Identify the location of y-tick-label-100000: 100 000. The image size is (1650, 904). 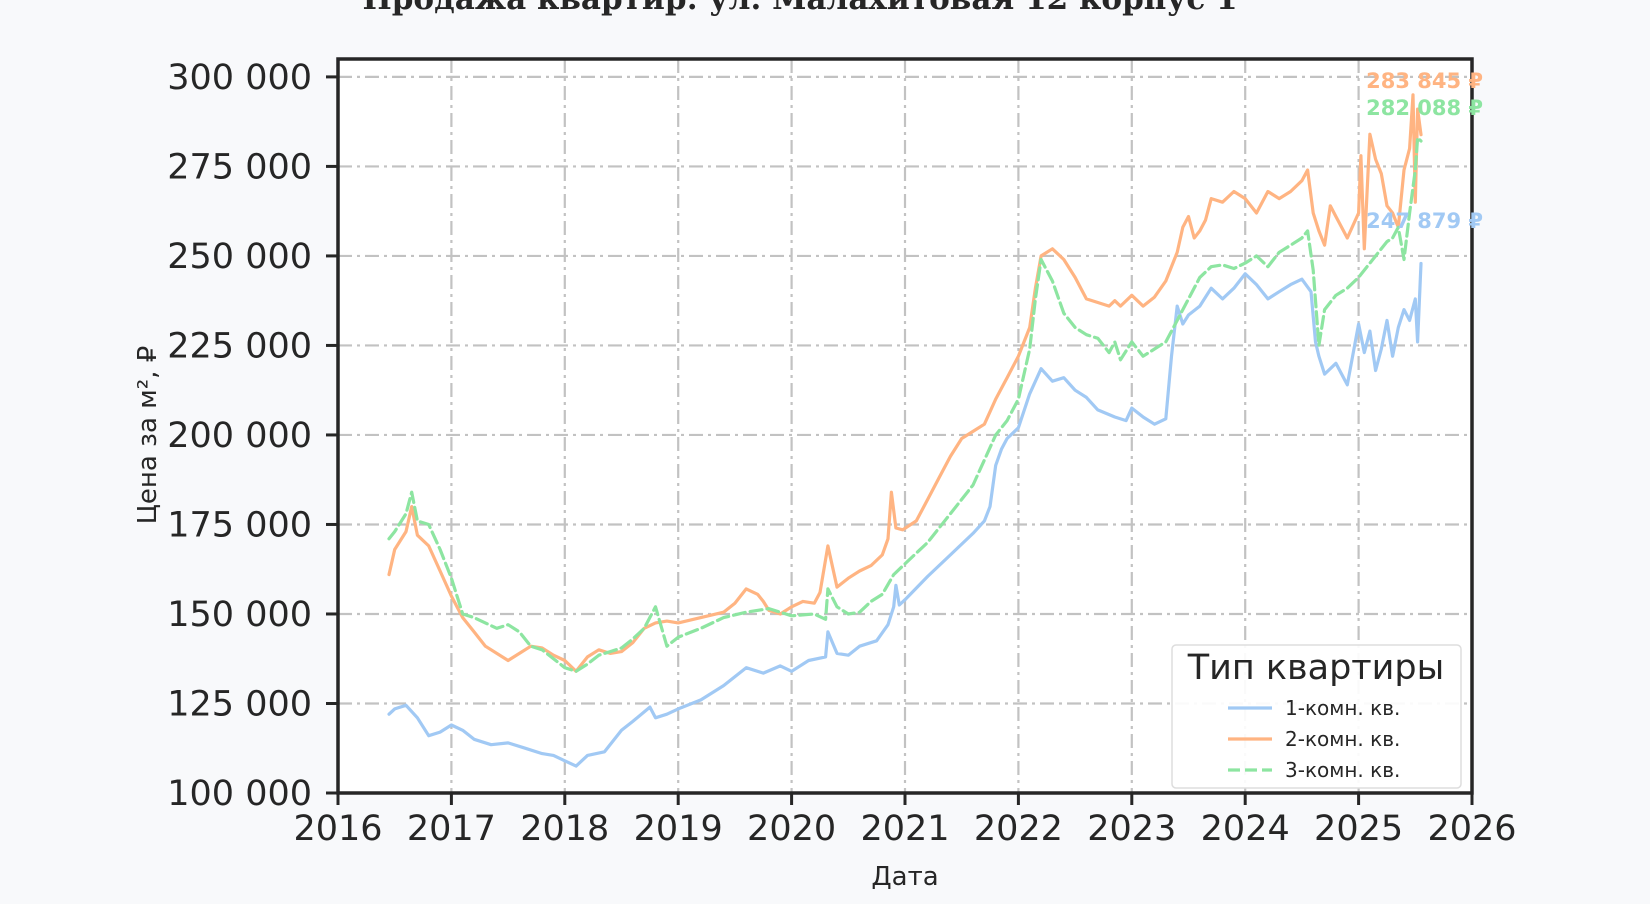
(239, 794).